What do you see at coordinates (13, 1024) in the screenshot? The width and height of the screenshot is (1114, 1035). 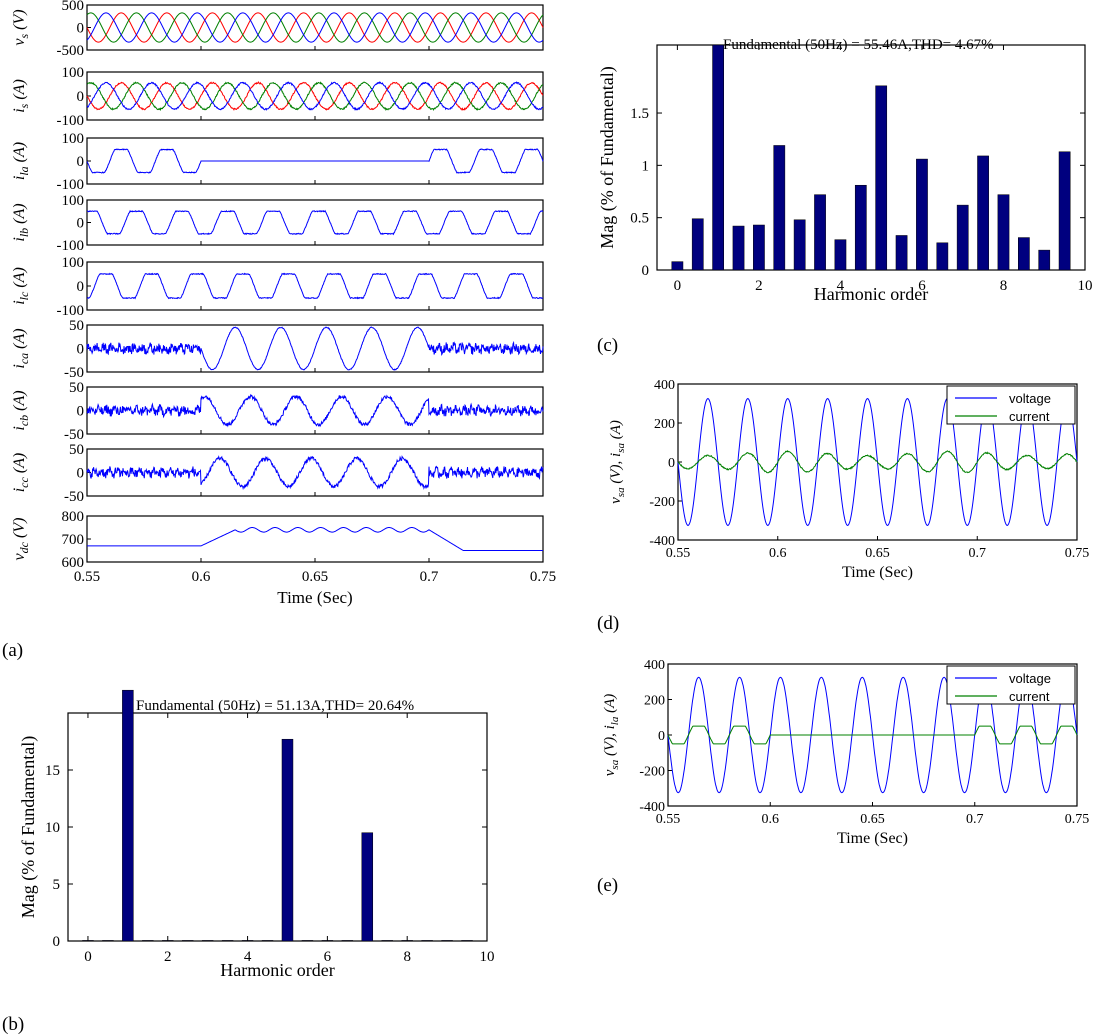 I see `panel-label-b: (b)` at bounding box center [13, 1024].